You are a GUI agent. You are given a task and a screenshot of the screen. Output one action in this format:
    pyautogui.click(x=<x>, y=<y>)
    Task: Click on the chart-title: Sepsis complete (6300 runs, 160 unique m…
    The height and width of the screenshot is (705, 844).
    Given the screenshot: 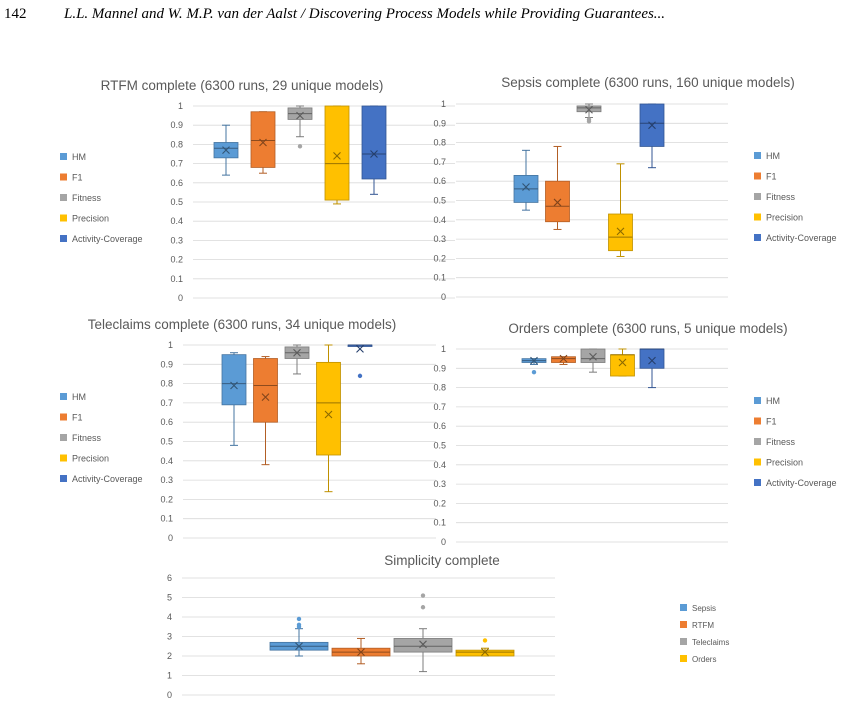 What is the action you would take?
    pyautogui.click(x=647, y=82)
    